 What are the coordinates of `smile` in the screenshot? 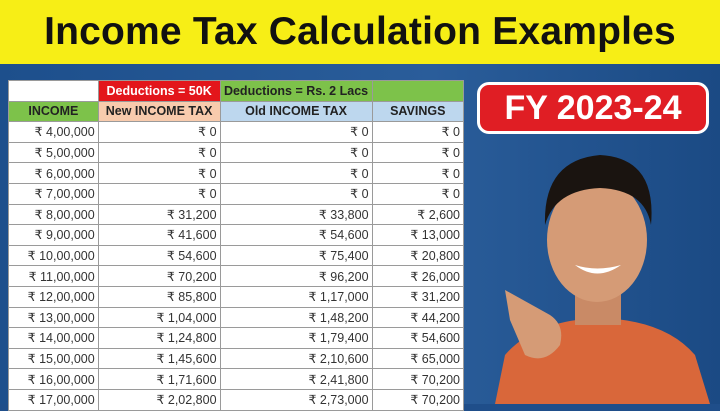 It's located at (598, 269).